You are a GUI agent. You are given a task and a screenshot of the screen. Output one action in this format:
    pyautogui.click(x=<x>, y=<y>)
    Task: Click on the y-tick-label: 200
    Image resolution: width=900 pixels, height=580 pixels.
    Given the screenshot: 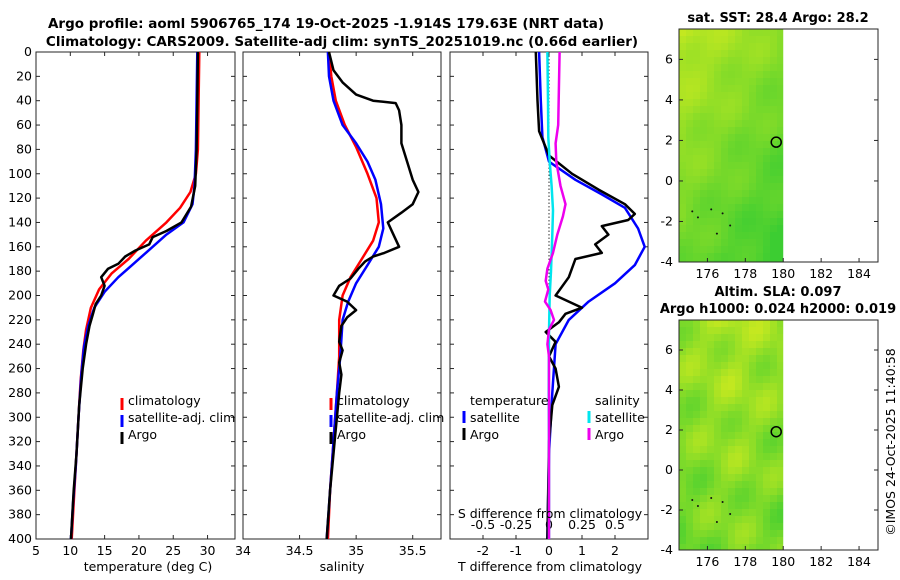 What is the action you would take?
    pyautogui.click(x=20, y=295)
    